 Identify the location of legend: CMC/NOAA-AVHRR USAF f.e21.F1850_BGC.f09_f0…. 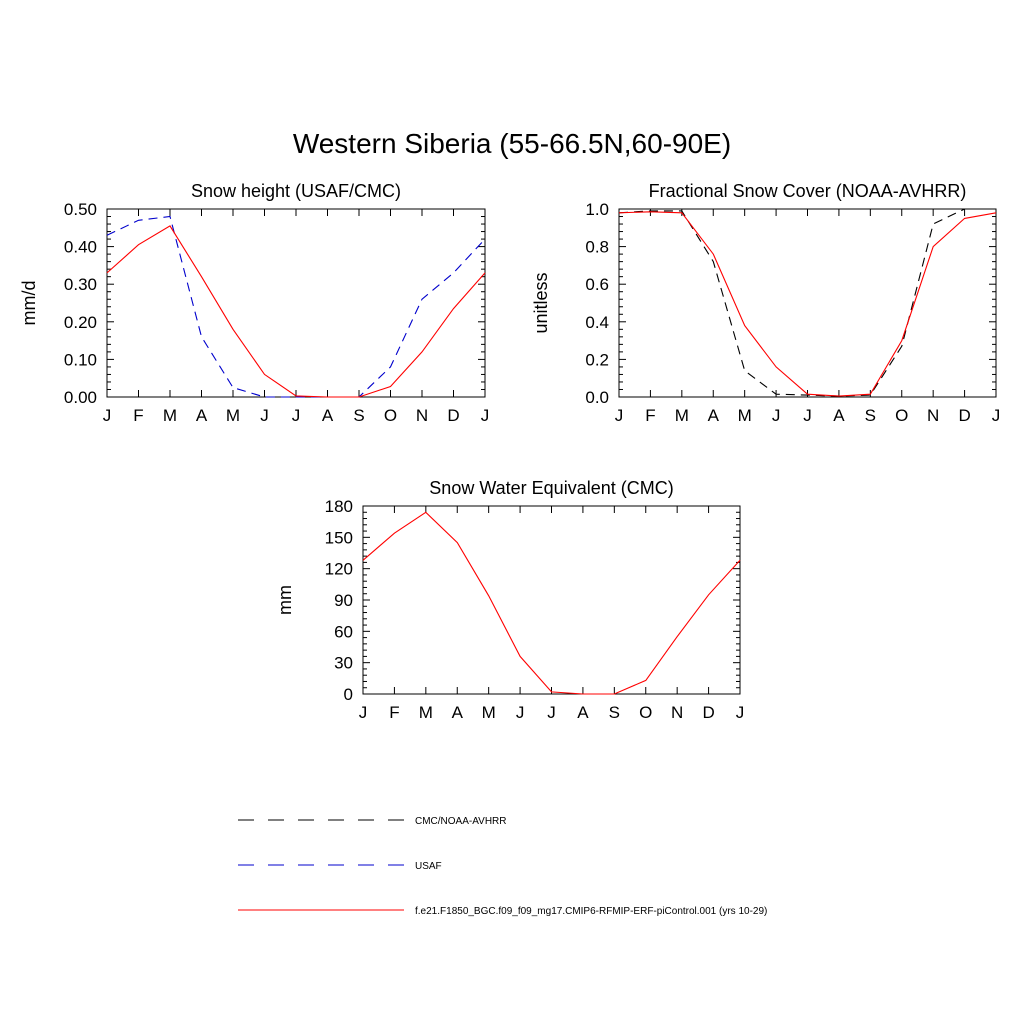
(502, 866).